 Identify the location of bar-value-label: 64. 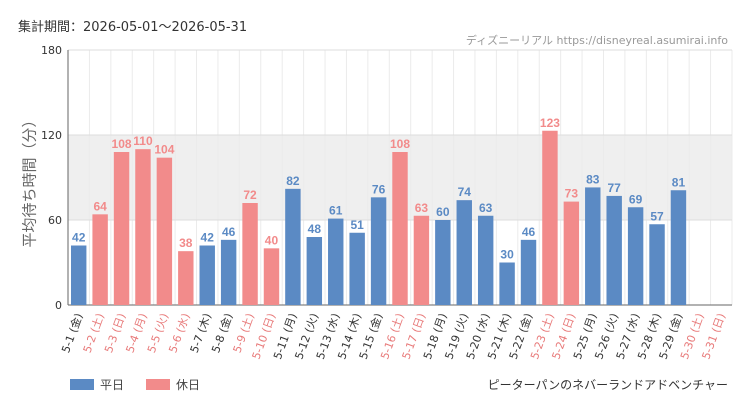
(100, 206).